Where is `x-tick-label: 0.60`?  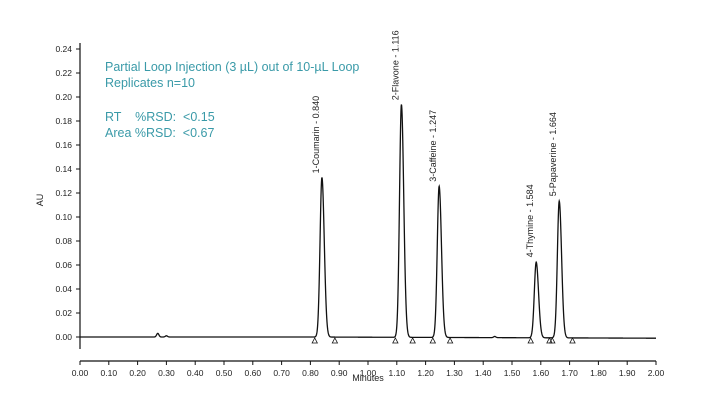
x-tick-label: 0.60 is located at coordinates (253, 373).